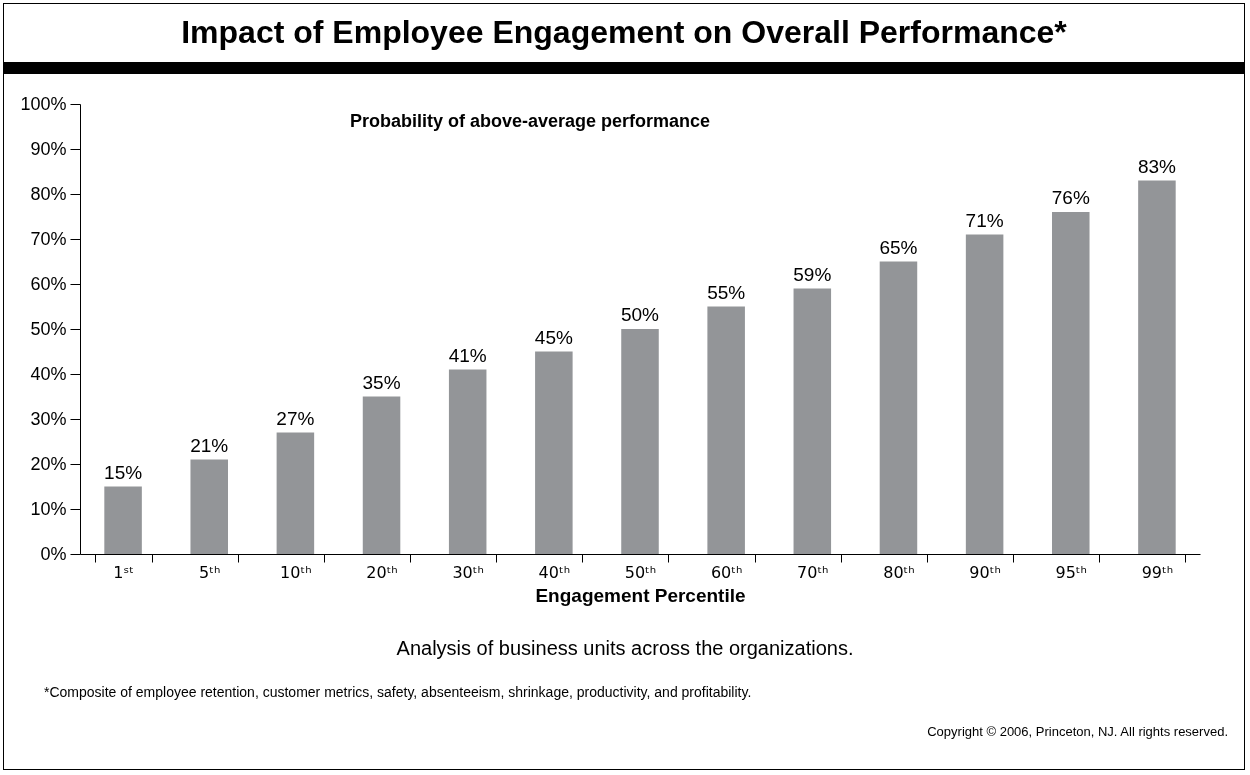  Describe the element at coordinates (467, 355) in the screenshot. I see `data-label: 41%` at that location.